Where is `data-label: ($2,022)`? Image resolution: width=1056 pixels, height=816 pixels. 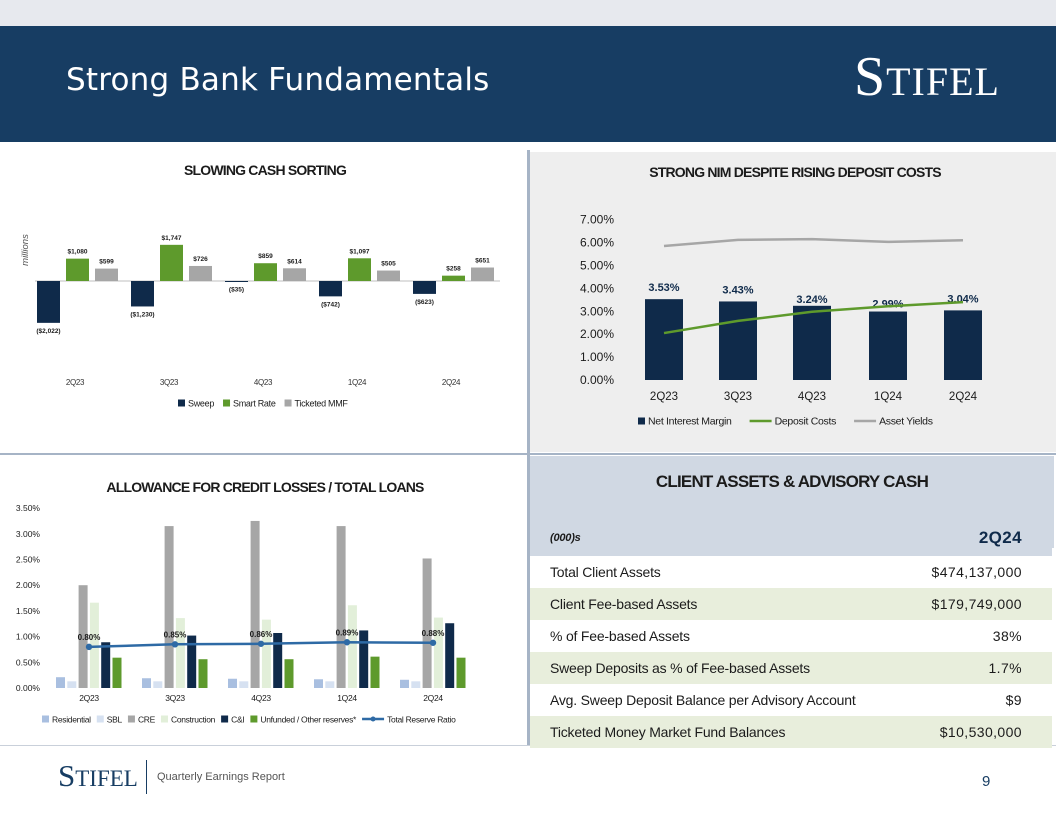 data-label: ($2,022) is located at coordinates (48, 331).